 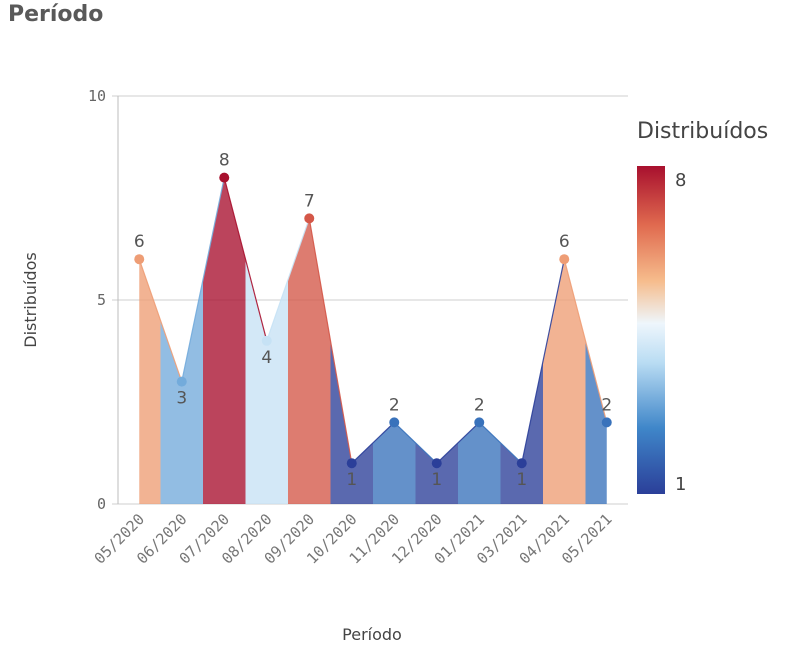 What do you see at coordinates (680, 484) in the screenshot?
I see `legend-min-label: 1` at bounding box center [680, 484].